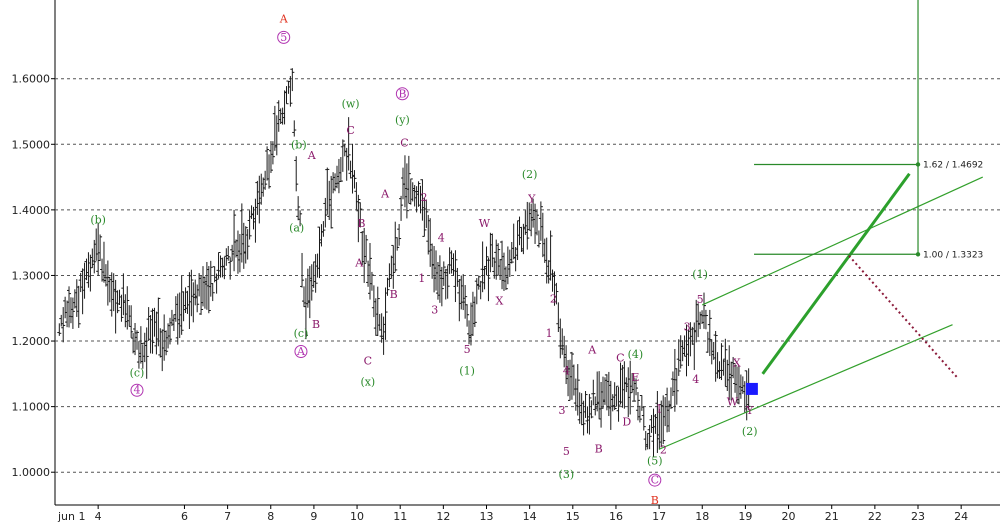 The height and width of the screenshot is (528, 1000). Describe the element at coordinates (357, 516) in the screenshot. I see `x-tick-label: 10` at that location.